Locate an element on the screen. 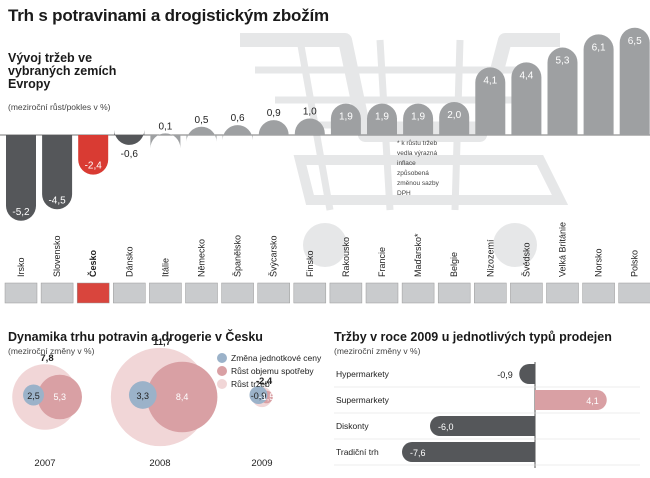  bubble-growth-label: 11,7 is located at coordinates (162, 342).